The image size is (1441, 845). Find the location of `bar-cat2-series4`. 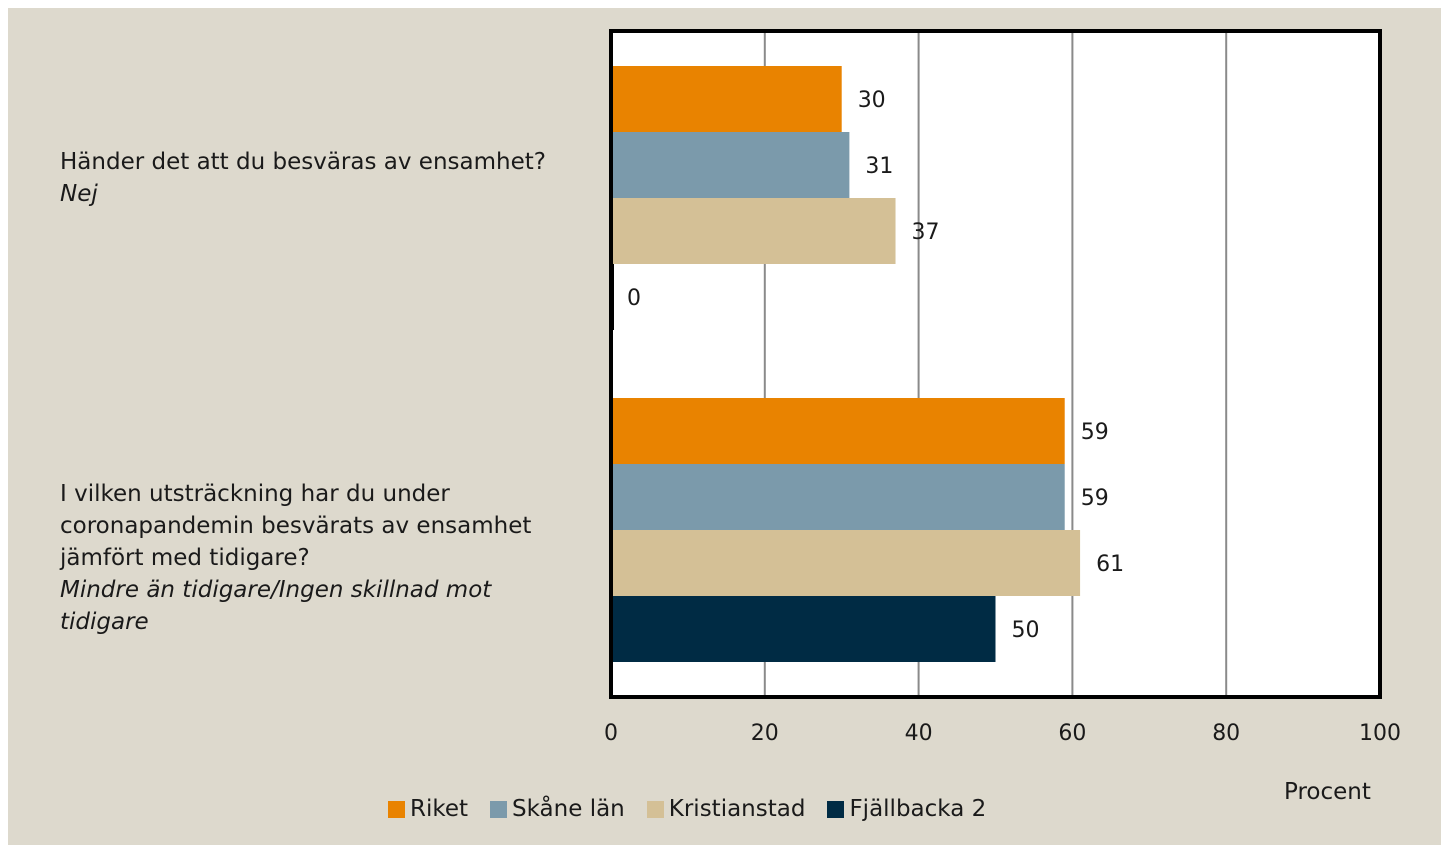

bar-cat2-series4 is located at coordinates (803, 629).